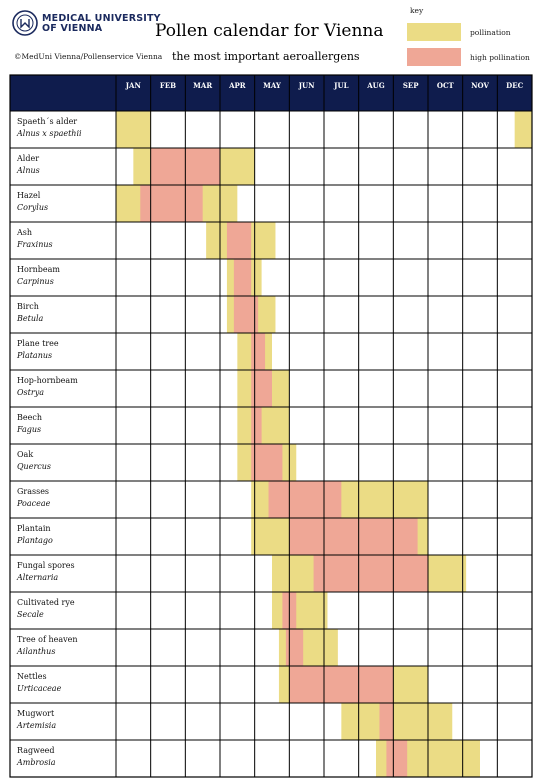 This screenshot has width=540, height=780. What do you see at coordinates (24, 232) in the screenshot?
I see `species-name-ash: Ash` at bounding box center [24, 232].